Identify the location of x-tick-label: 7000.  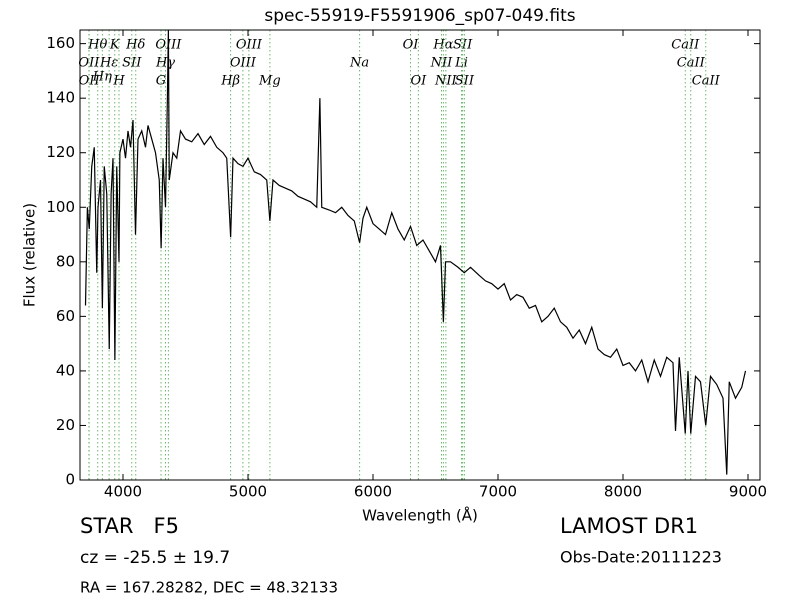
(498, 492).